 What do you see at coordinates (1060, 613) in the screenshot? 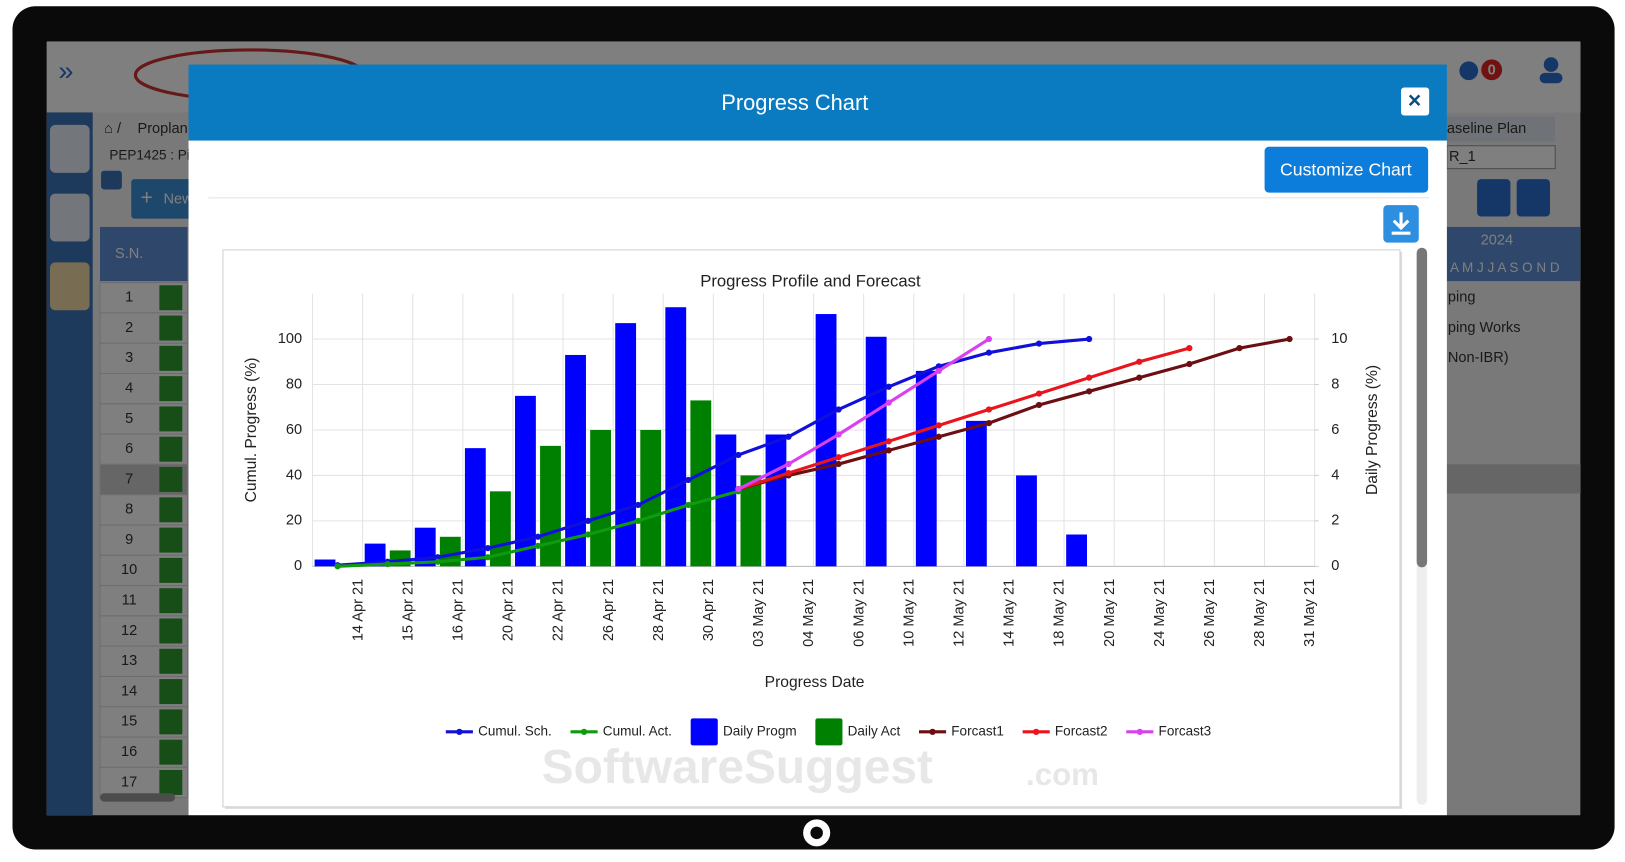
I see `x-tick-label: 18 May 21` at bounding box center [1060, 613].